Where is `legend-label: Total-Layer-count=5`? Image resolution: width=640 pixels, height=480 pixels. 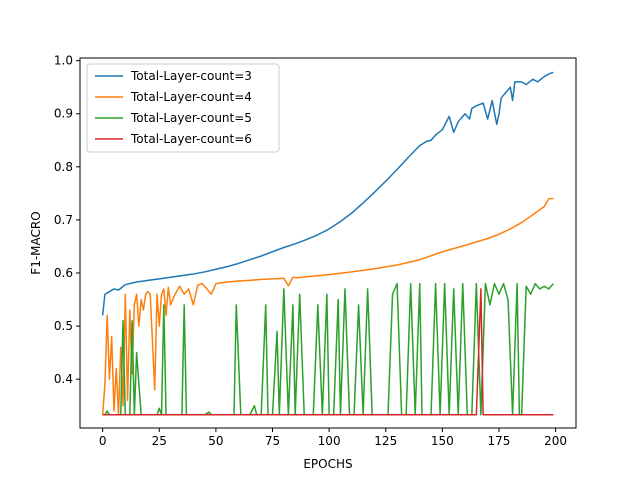 legend-label: Total-Layer-count=5 is located at coordinates (191, 118).